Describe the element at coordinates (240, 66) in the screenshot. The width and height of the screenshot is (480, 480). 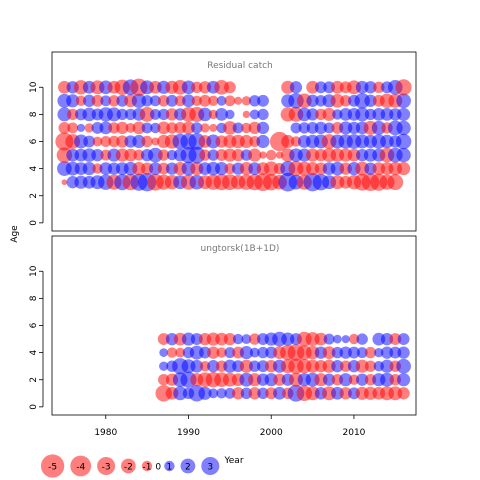
I see `panel-title: Residual catch` at that location.